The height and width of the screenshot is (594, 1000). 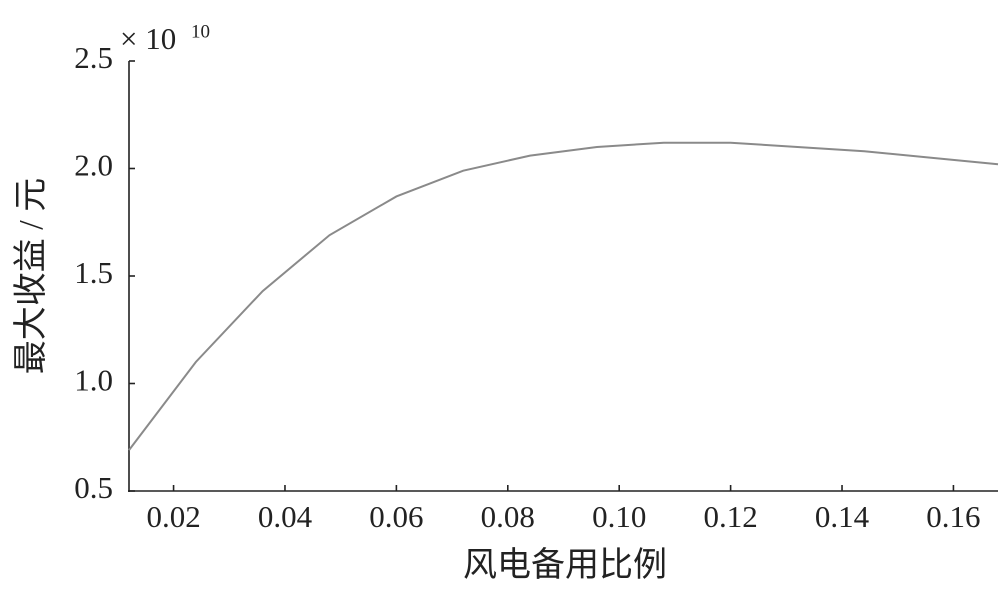 What do you see at coordinates (31, 276) in the screenshot?
I see `y-axis-label: 最大收益 / 元` at bounding box center [31, 276].